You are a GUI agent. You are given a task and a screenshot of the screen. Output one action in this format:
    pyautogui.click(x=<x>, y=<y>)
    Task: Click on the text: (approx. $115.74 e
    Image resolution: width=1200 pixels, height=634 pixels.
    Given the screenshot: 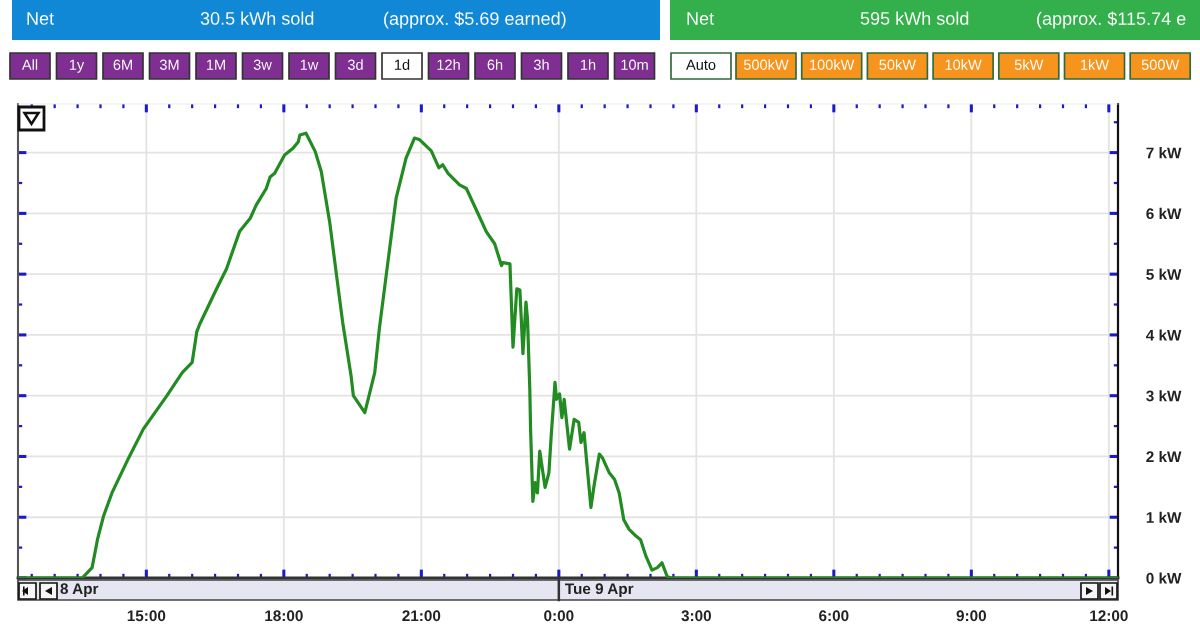 What is the action you would take?
    pyautogui.click(x=1111, y=20)
    